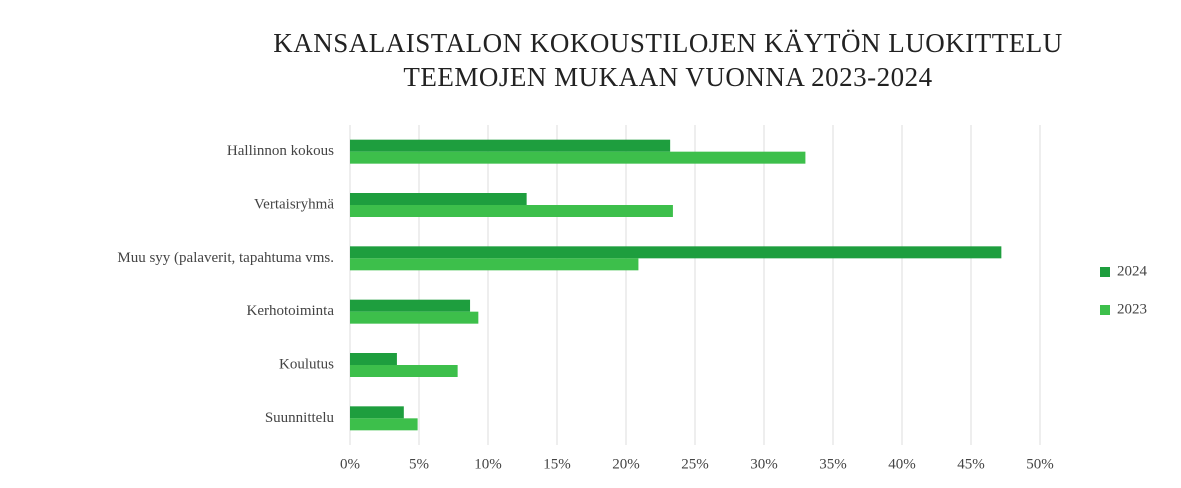 The width and height of the screenshot is (1181, 488). I want to click on x-tick-label: 45%, so click(971, 464).